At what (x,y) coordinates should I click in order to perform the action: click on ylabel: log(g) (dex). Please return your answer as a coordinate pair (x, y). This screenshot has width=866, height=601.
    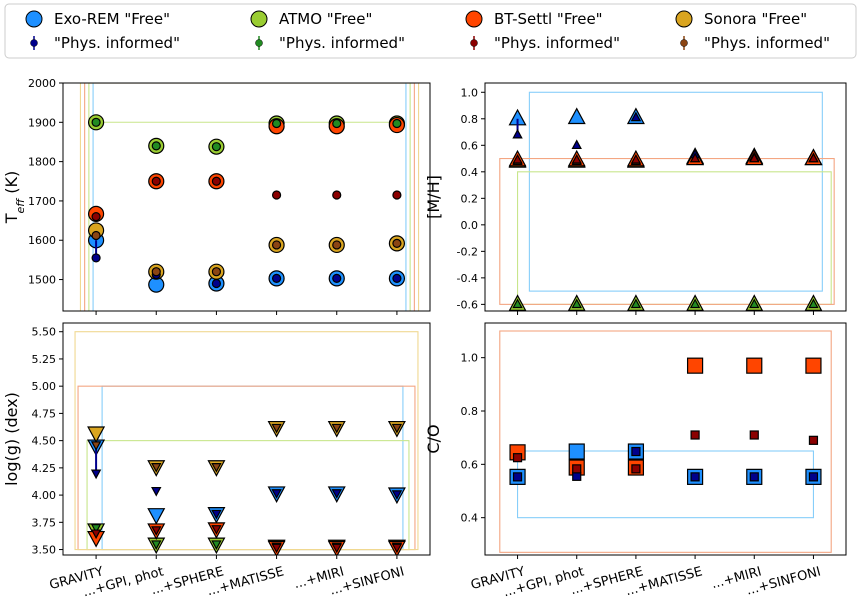
    Looking at the image, I should click on (11, 439).